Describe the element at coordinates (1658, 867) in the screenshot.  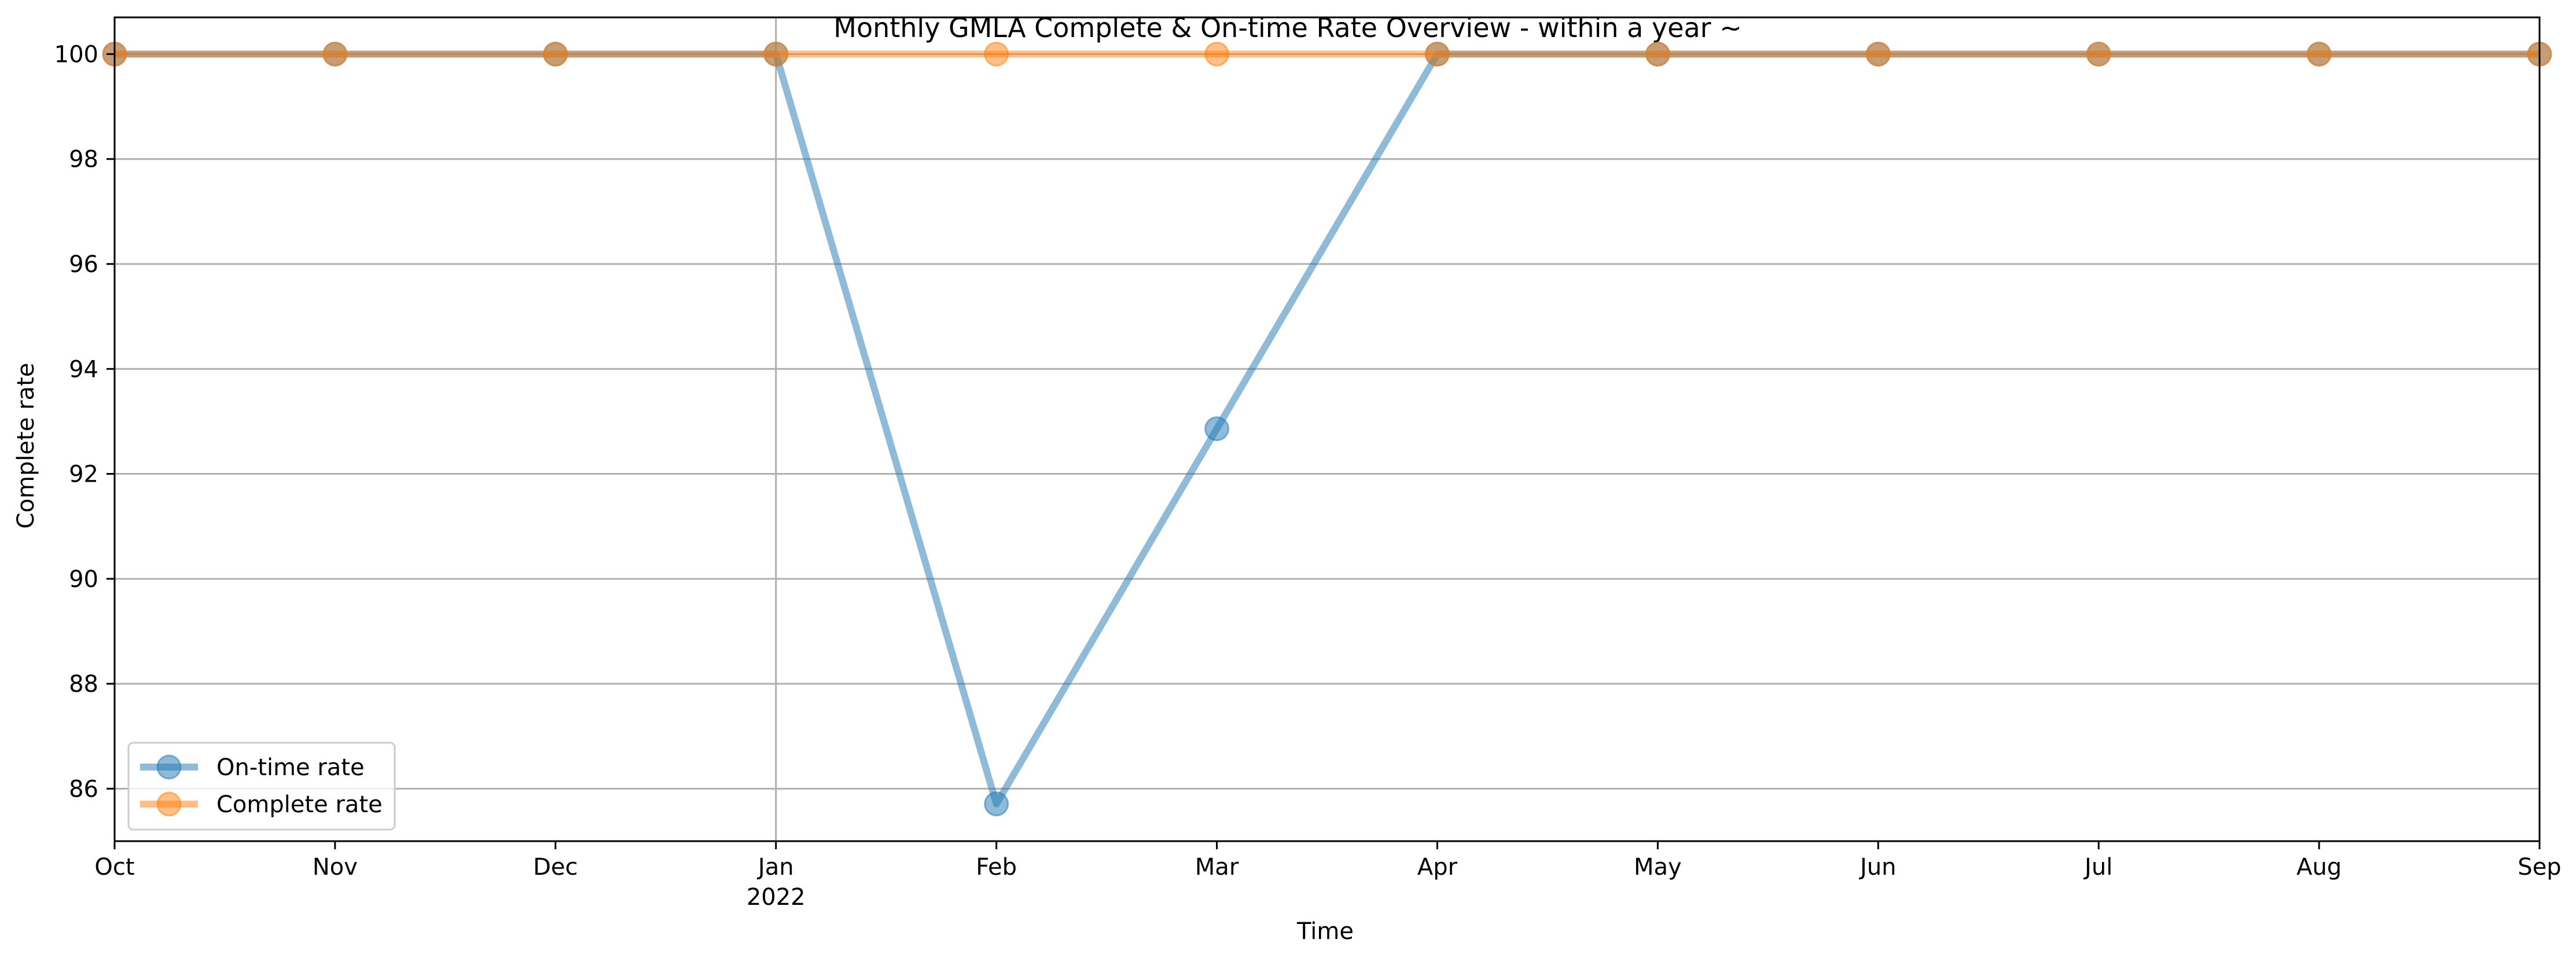
I see `x-tick-label: May` at that location.